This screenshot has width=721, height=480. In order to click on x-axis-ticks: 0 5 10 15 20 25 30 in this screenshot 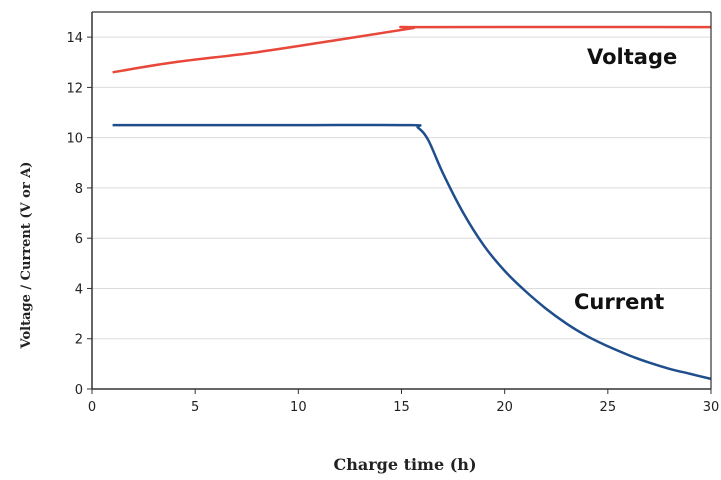, I will do `click(403, 402)`.